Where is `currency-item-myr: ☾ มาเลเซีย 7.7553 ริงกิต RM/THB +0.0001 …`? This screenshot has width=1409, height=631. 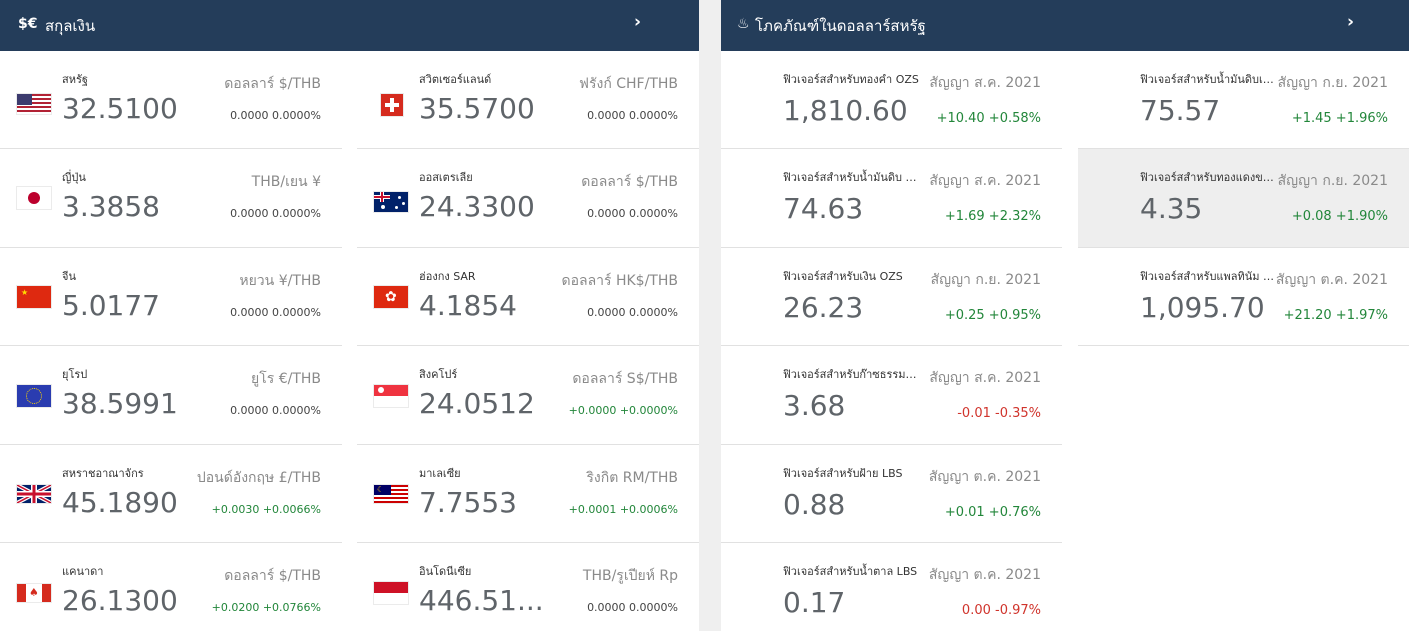 currency-item-myr: ☾ มาเลเซีย 7.7553 ริงกิต RM/THB +0.0001 … is located at coordinates (528, 494).